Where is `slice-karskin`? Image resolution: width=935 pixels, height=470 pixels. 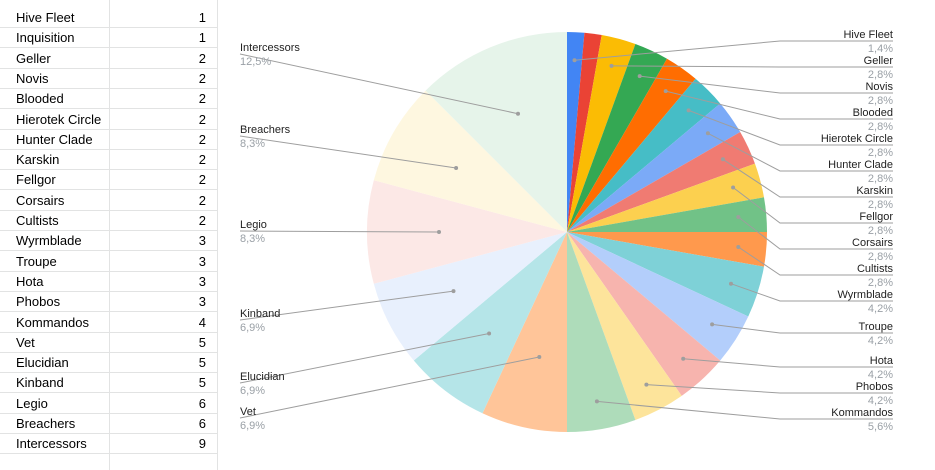 slice-karskin is located at coordinates (661, 182).